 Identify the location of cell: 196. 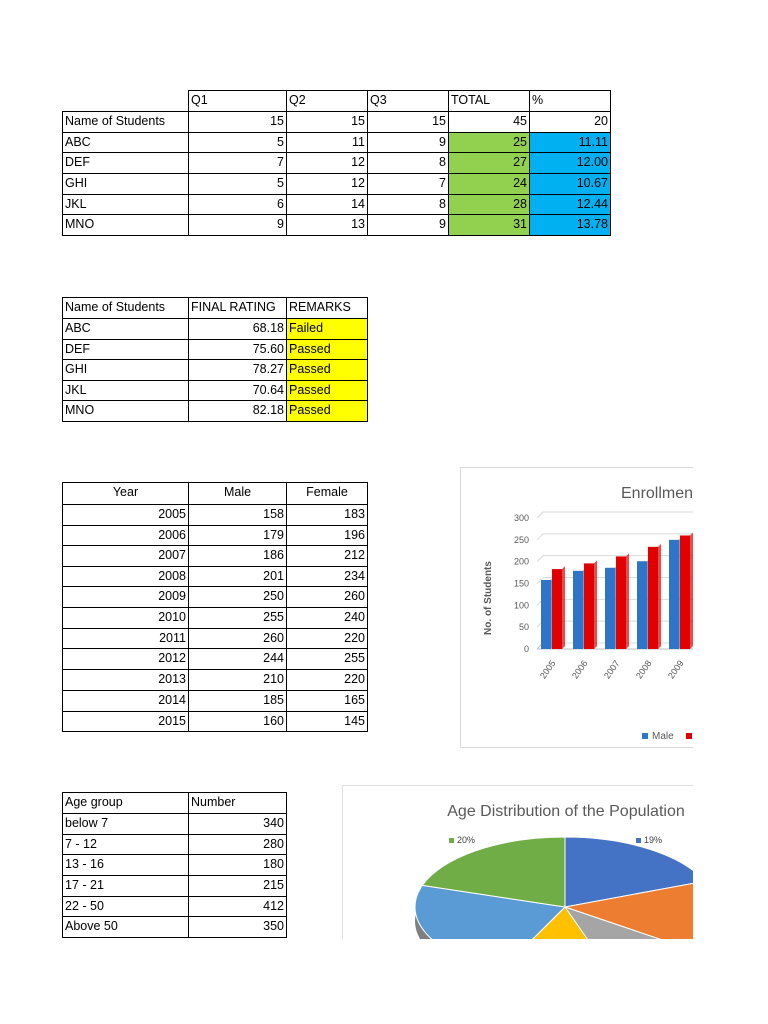
(327, 535).